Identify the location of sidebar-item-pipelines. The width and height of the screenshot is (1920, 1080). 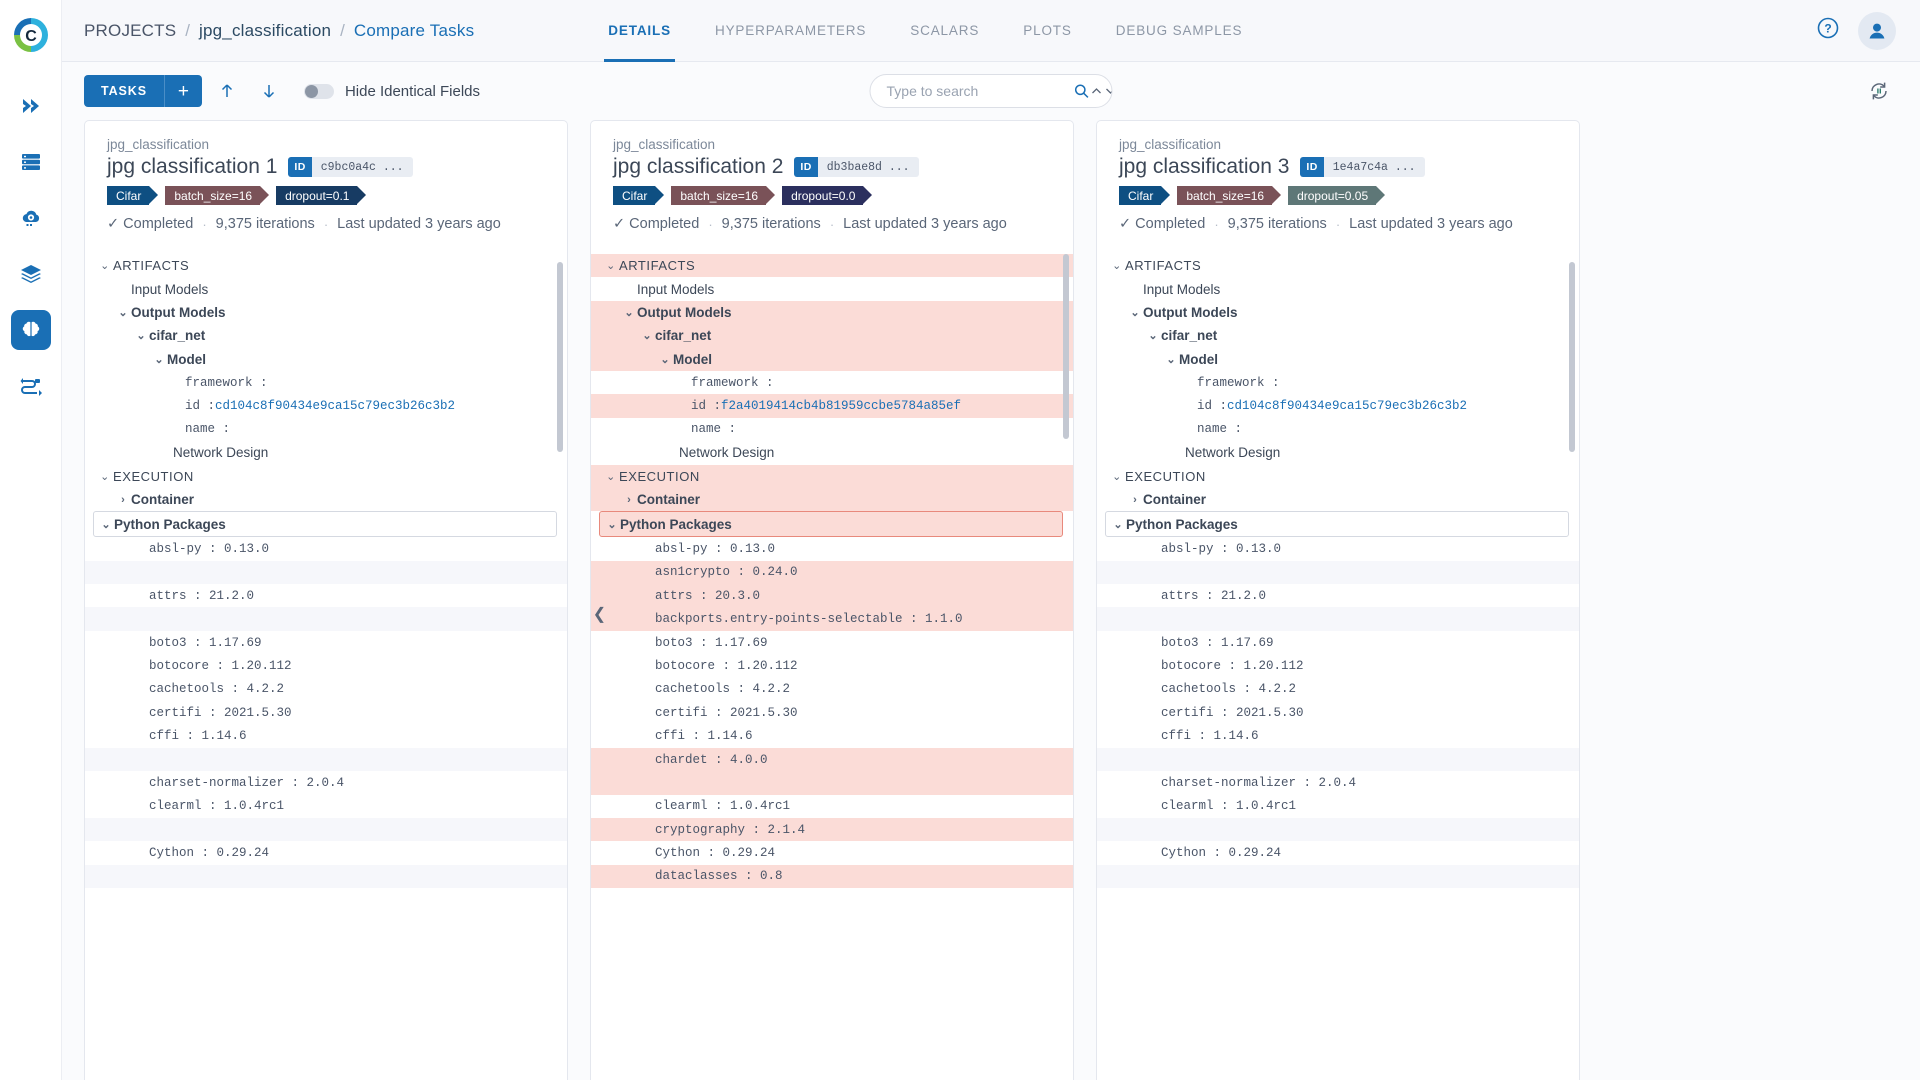
(31, 106).